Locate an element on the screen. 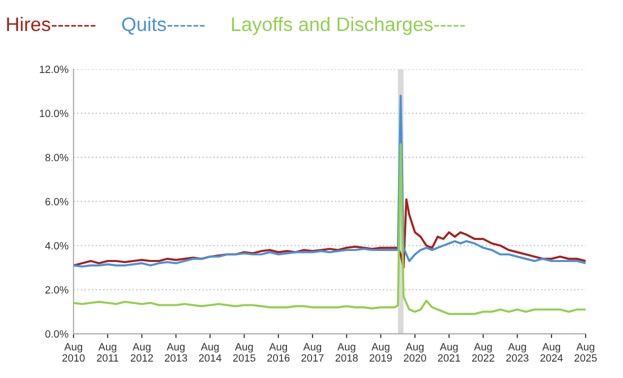 The image size is (623, 378). x-tick-label: Aug 2021 is located at coordinates (449, 352).